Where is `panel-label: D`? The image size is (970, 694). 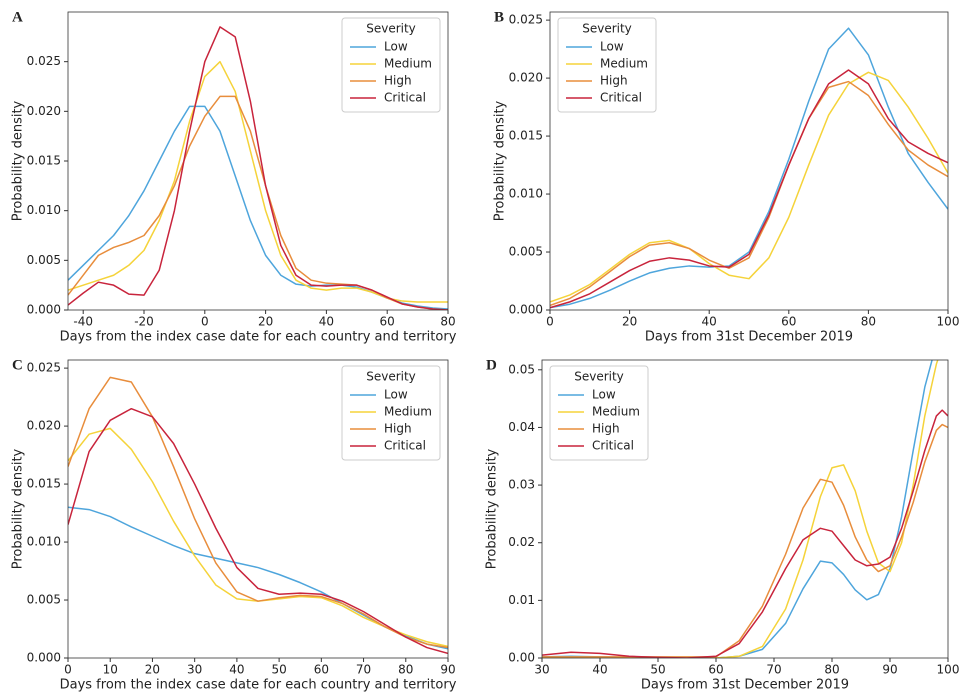 panel-label: D is located at coordinates (491, 365).